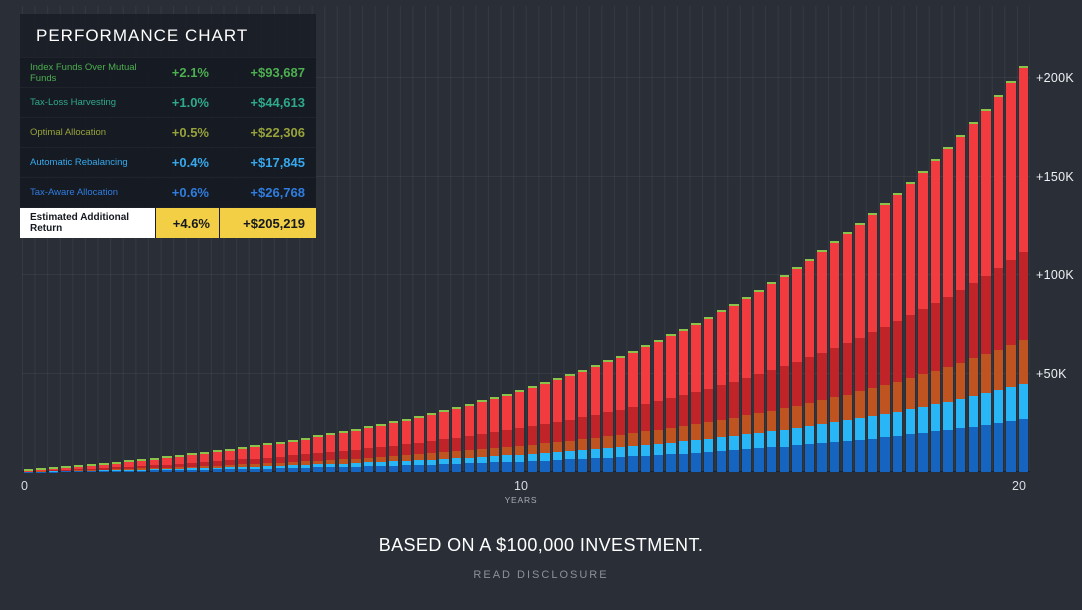  Describe the element at coordinates (541, 575) in the screenshot. I see `read-disclosure-link: READ DISCLOSURE` at that location.